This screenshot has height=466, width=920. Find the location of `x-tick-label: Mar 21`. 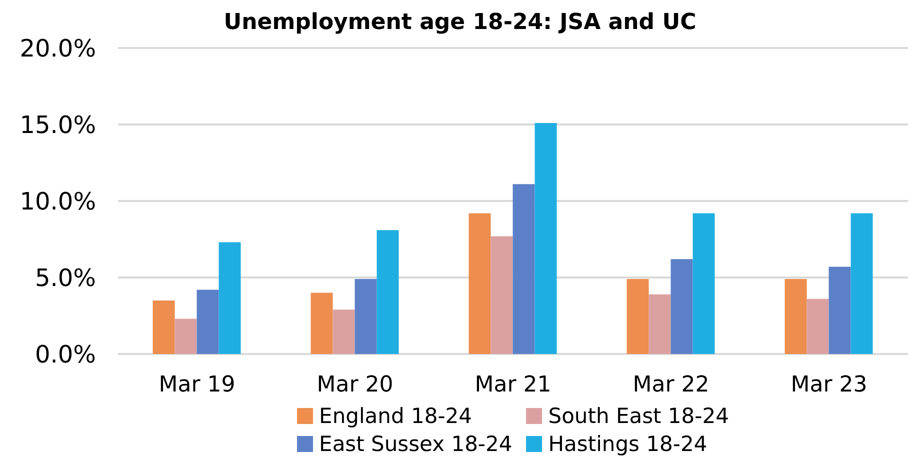

x-tick-label: Mar 21 is located at coordinates (513, 385).